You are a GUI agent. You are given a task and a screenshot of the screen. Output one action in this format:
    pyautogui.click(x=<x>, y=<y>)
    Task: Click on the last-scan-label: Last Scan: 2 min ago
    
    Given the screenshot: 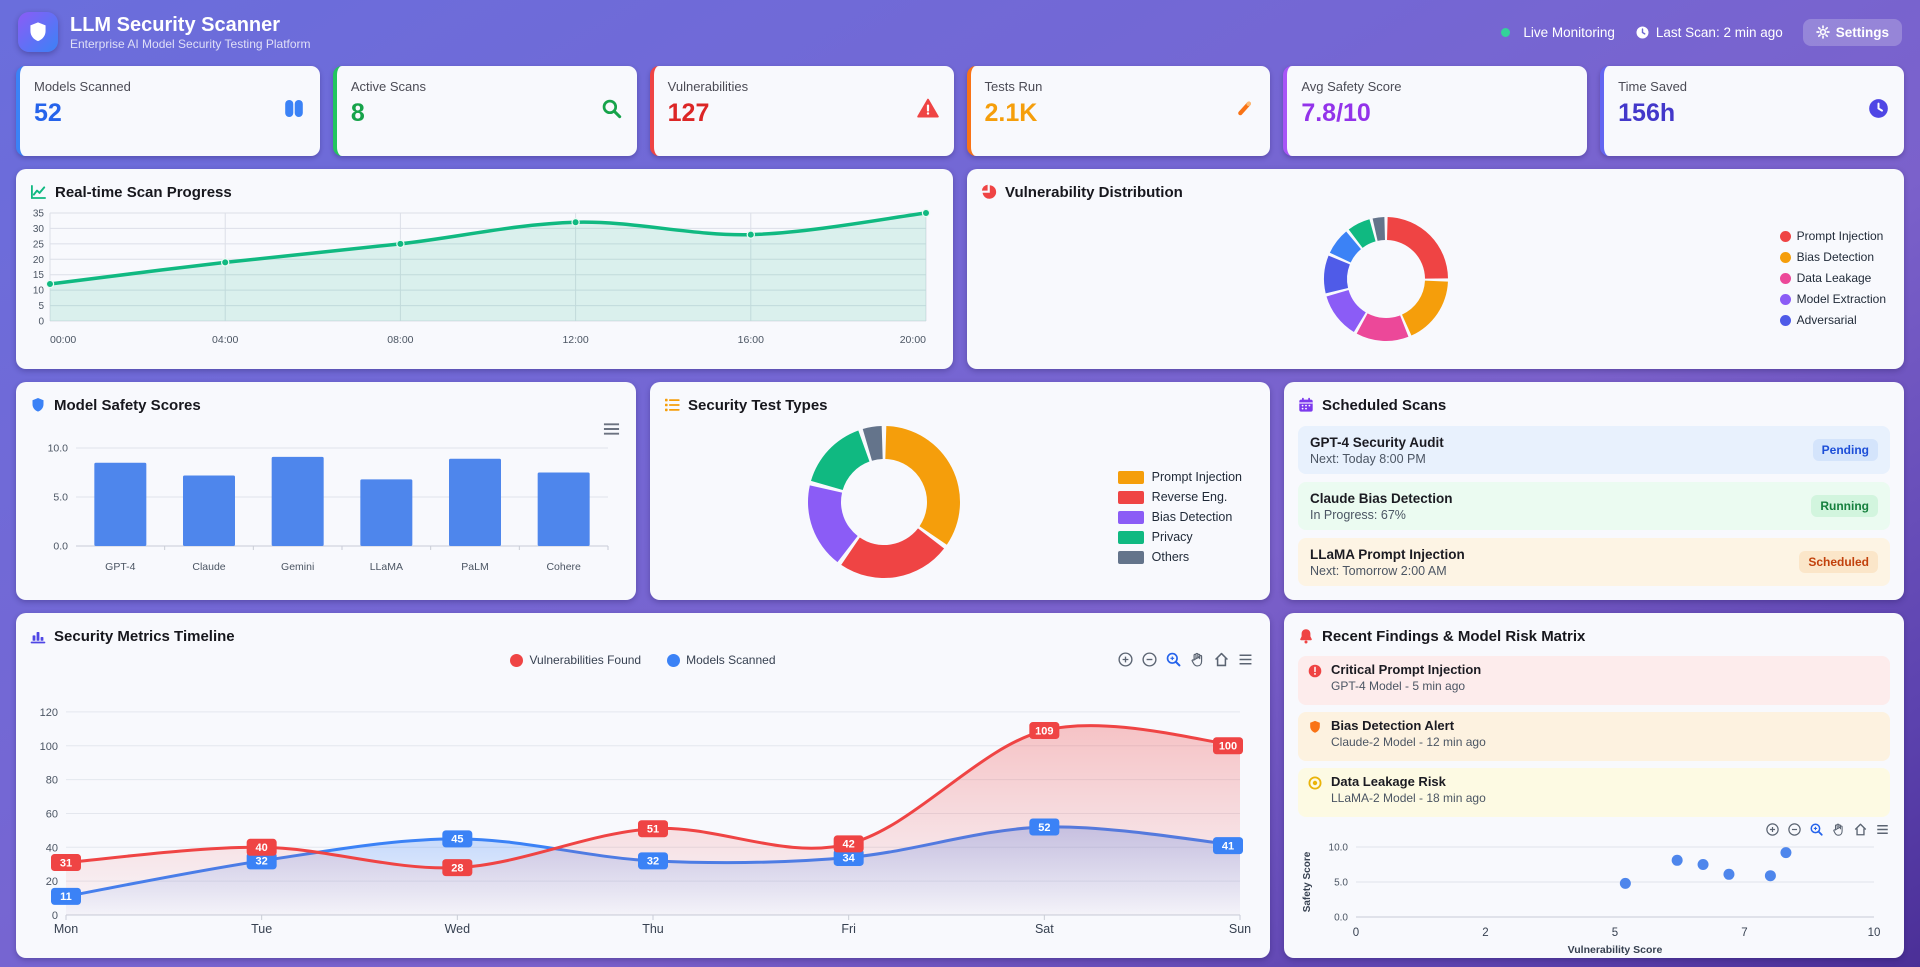 What is the action you would take?
    pyautogui.click(x=1719, y=32)
    